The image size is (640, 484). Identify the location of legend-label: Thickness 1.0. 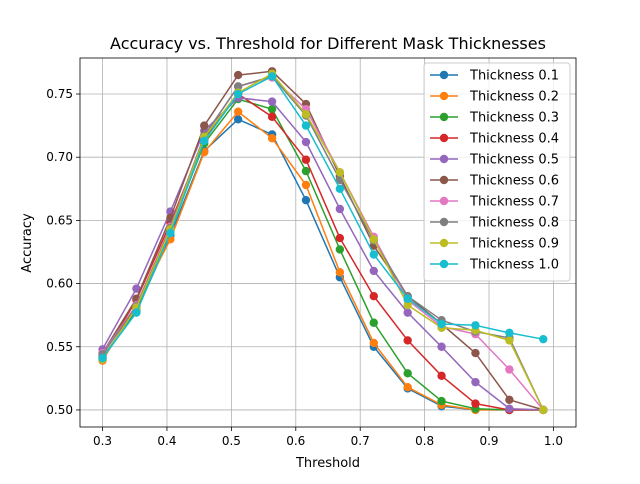
(514, 265).